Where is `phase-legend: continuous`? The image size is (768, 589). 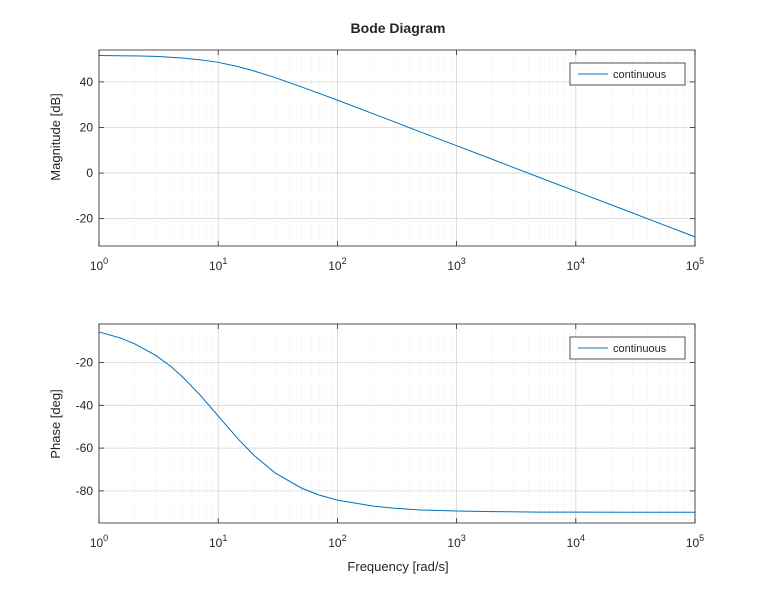 phase-legend: continuous is located at coordinates (627, 348).